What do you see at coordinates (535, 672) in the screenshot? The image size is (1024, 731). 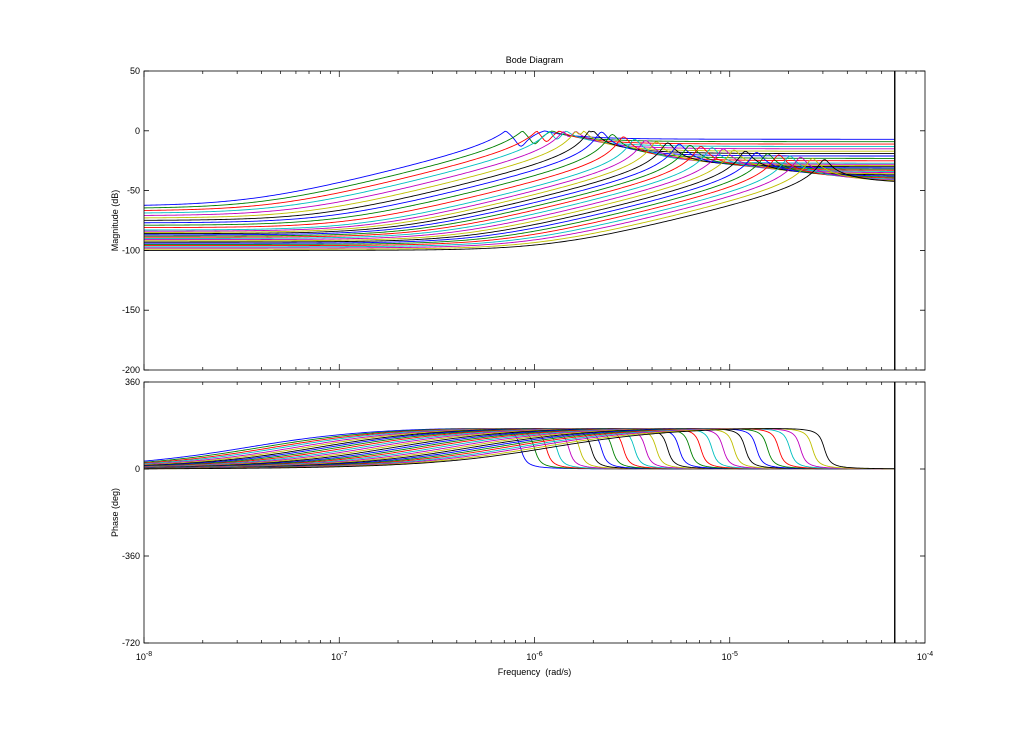 I see `frequency-axis-label: Frequency (rad/s)` at bounding box center [535, 672].